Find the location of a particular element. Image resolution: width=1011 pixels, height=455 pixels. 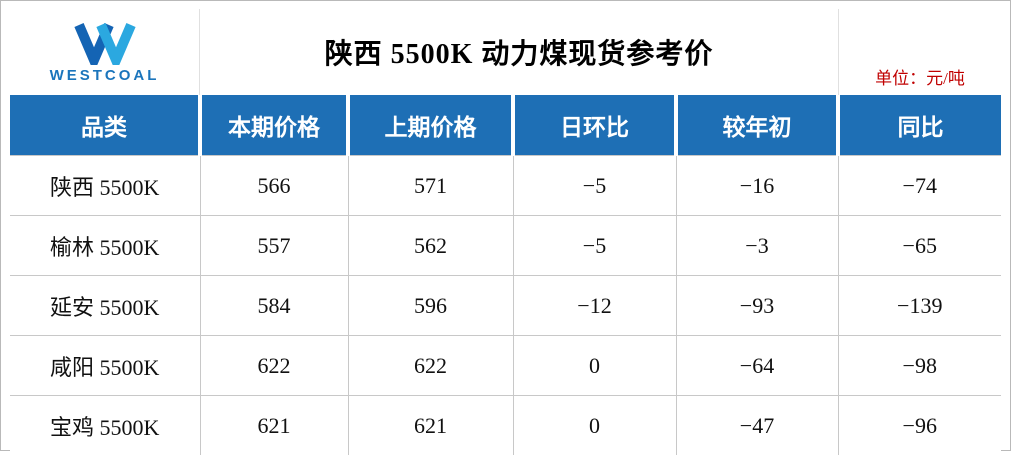

value-cell: −93 is located at coordinates (757, 306).